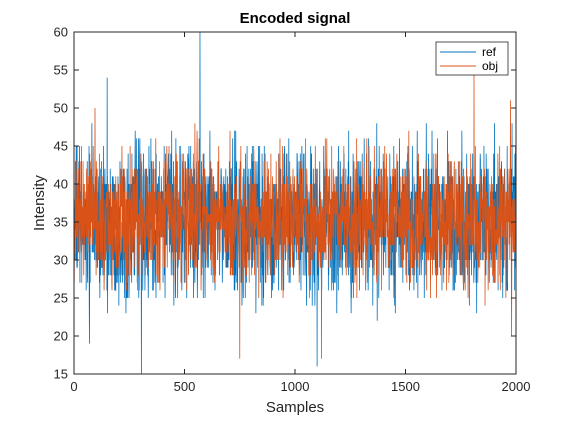  Describe the element at coordinates (61, 184) in the screenshot. I see `y-tick-label: 40` at that location.